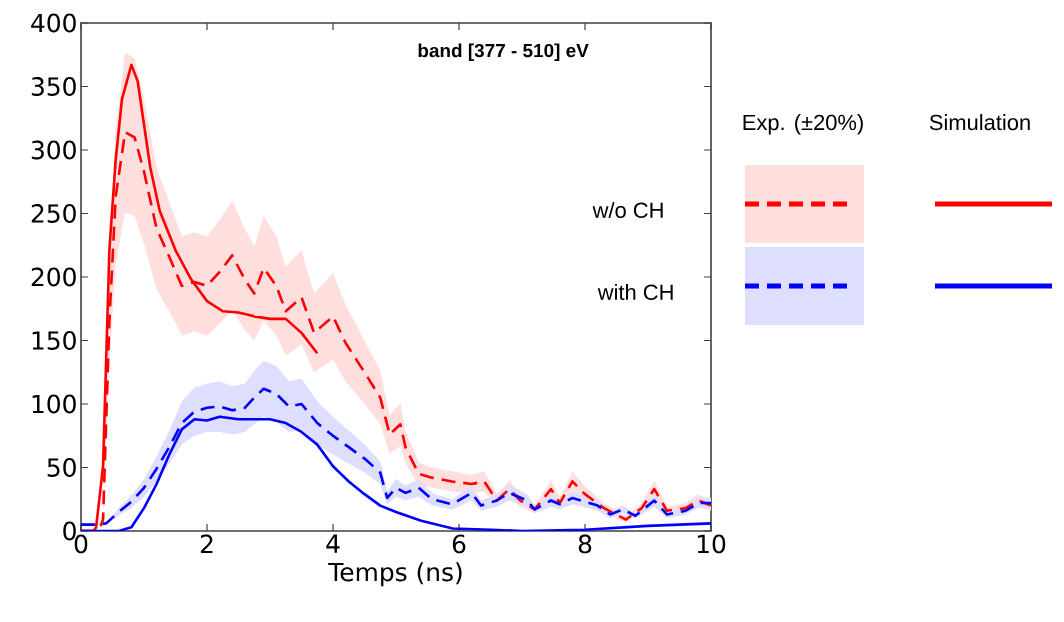 Image resolution: width=1064 pixels, height=622 pixels. What do you see at coordinates (54, 340) in the screenshot?
I see `y-tick-label: 150` at bounding box center [54, 340].